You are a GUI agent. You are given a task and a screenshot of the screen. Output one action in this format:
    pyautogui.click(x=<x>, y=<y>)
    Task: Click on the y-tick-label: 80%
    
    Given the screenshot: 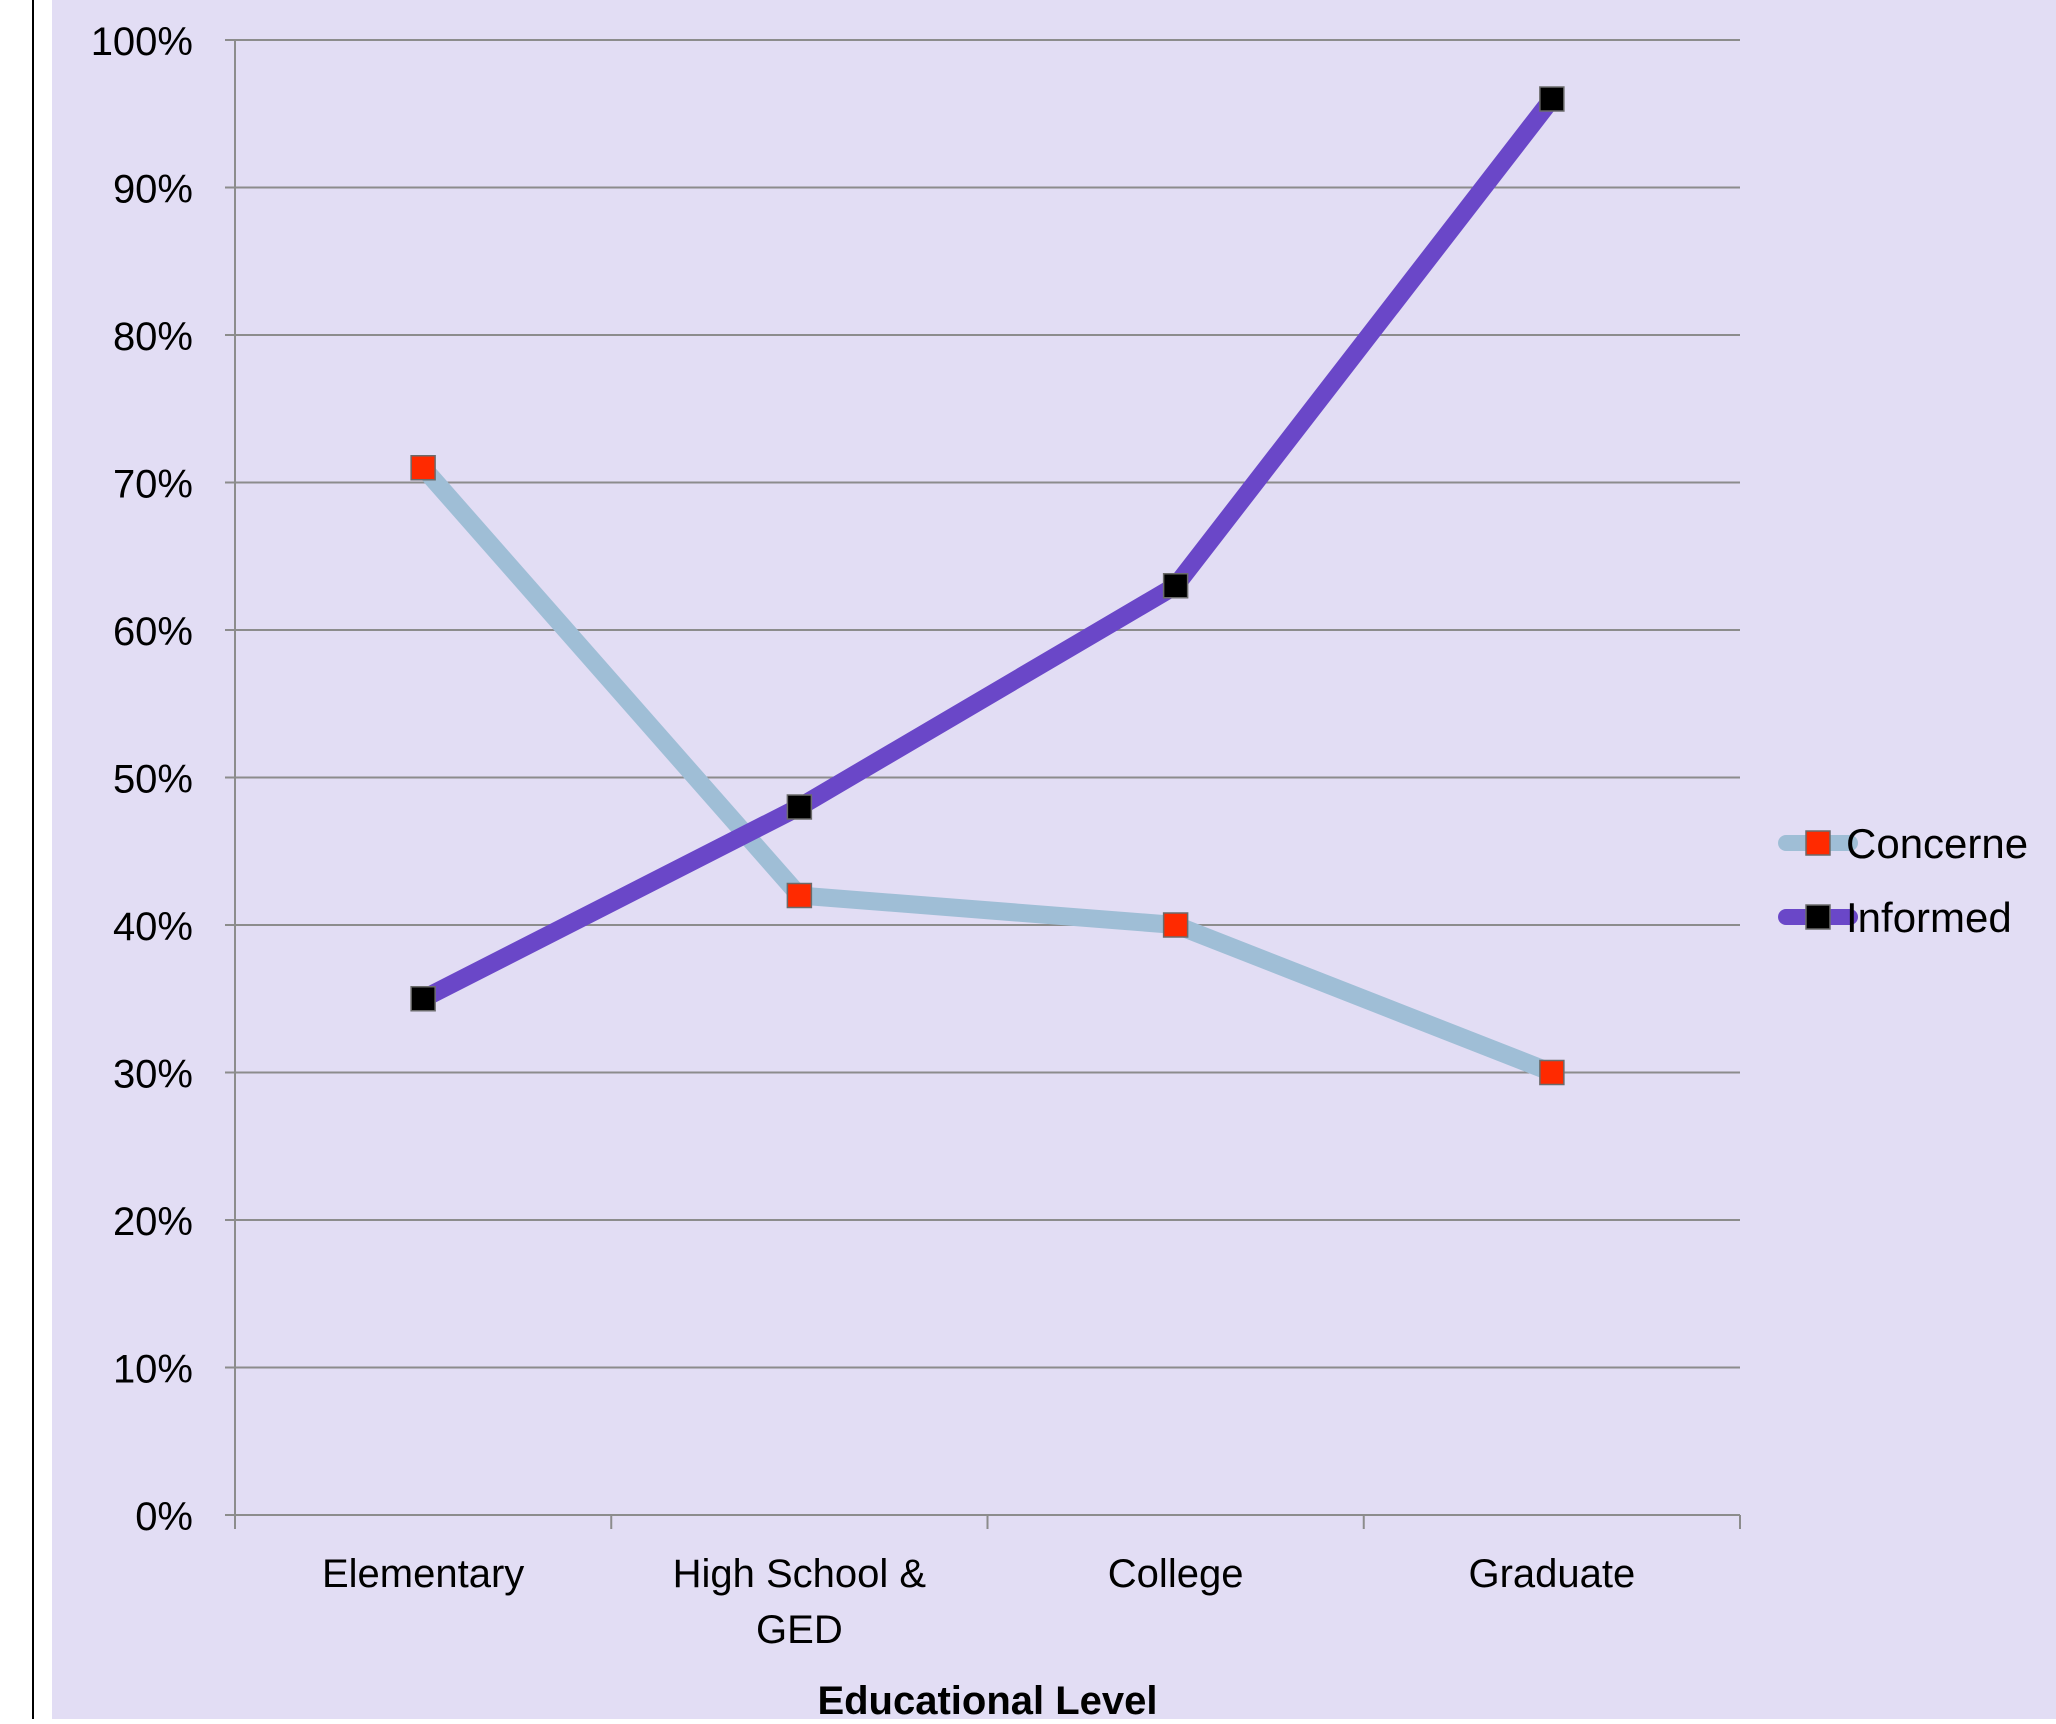 What is the action you would take?
    pyautogui.click(x=153, y=337)
    